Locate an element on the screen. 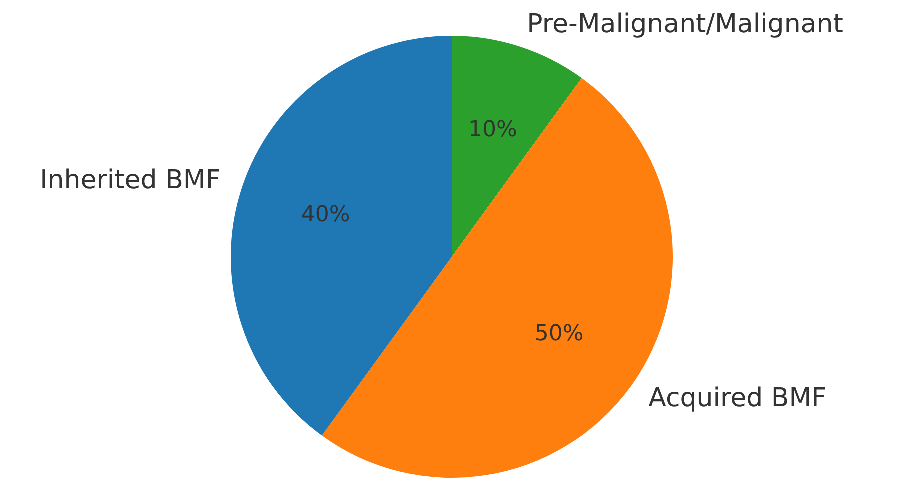  slice-label: Pre-Malignant/Malignant is located at coordinates (685, 25).